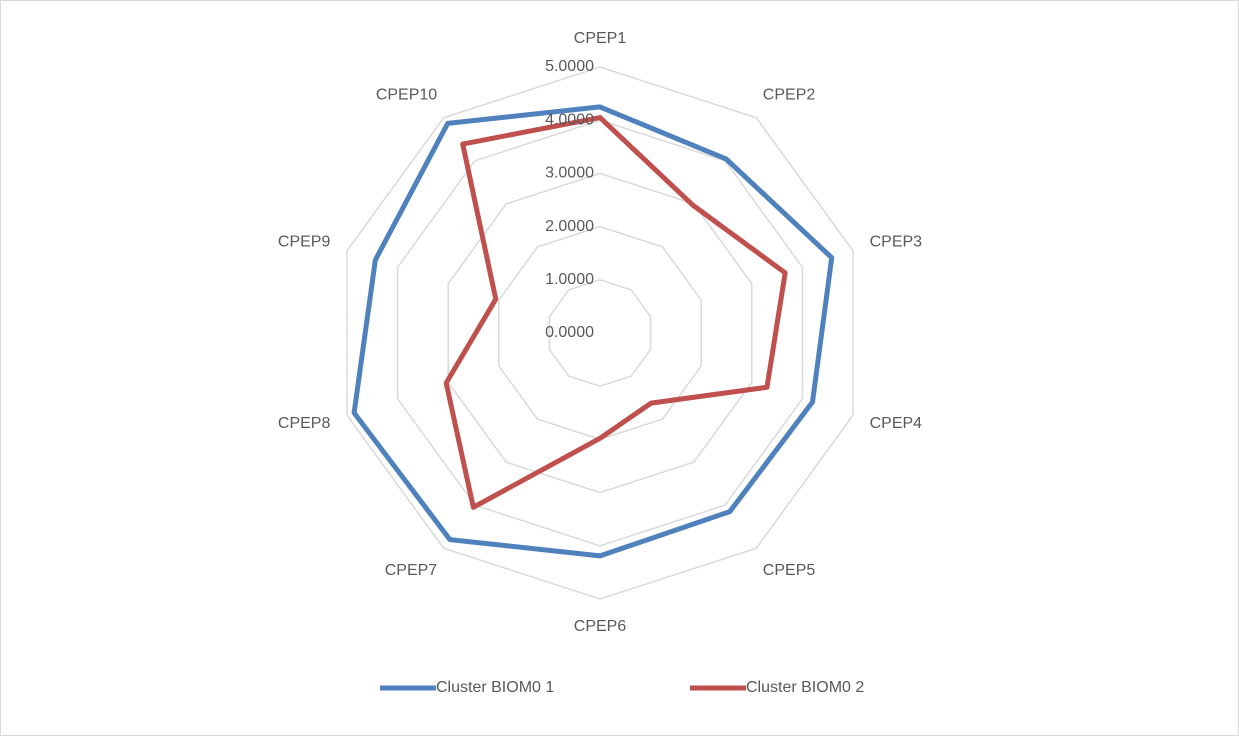 The height and width of the screenshot is (736, 1239). What do you see at coordinates (495, 687) in the screenshot?
I see `legend-label: Cluster BIOM0 1` at bounding box center [495, 687].